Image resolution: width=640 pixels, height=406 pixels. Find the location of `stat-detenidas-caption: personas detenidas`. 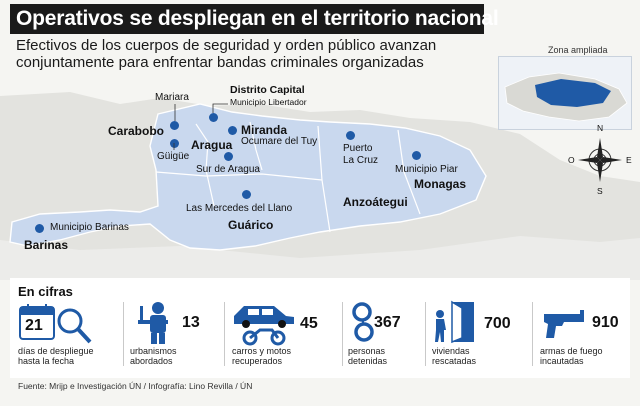

stat-detenidas-caption: personas detenidas is located at coordinates (367, 356).